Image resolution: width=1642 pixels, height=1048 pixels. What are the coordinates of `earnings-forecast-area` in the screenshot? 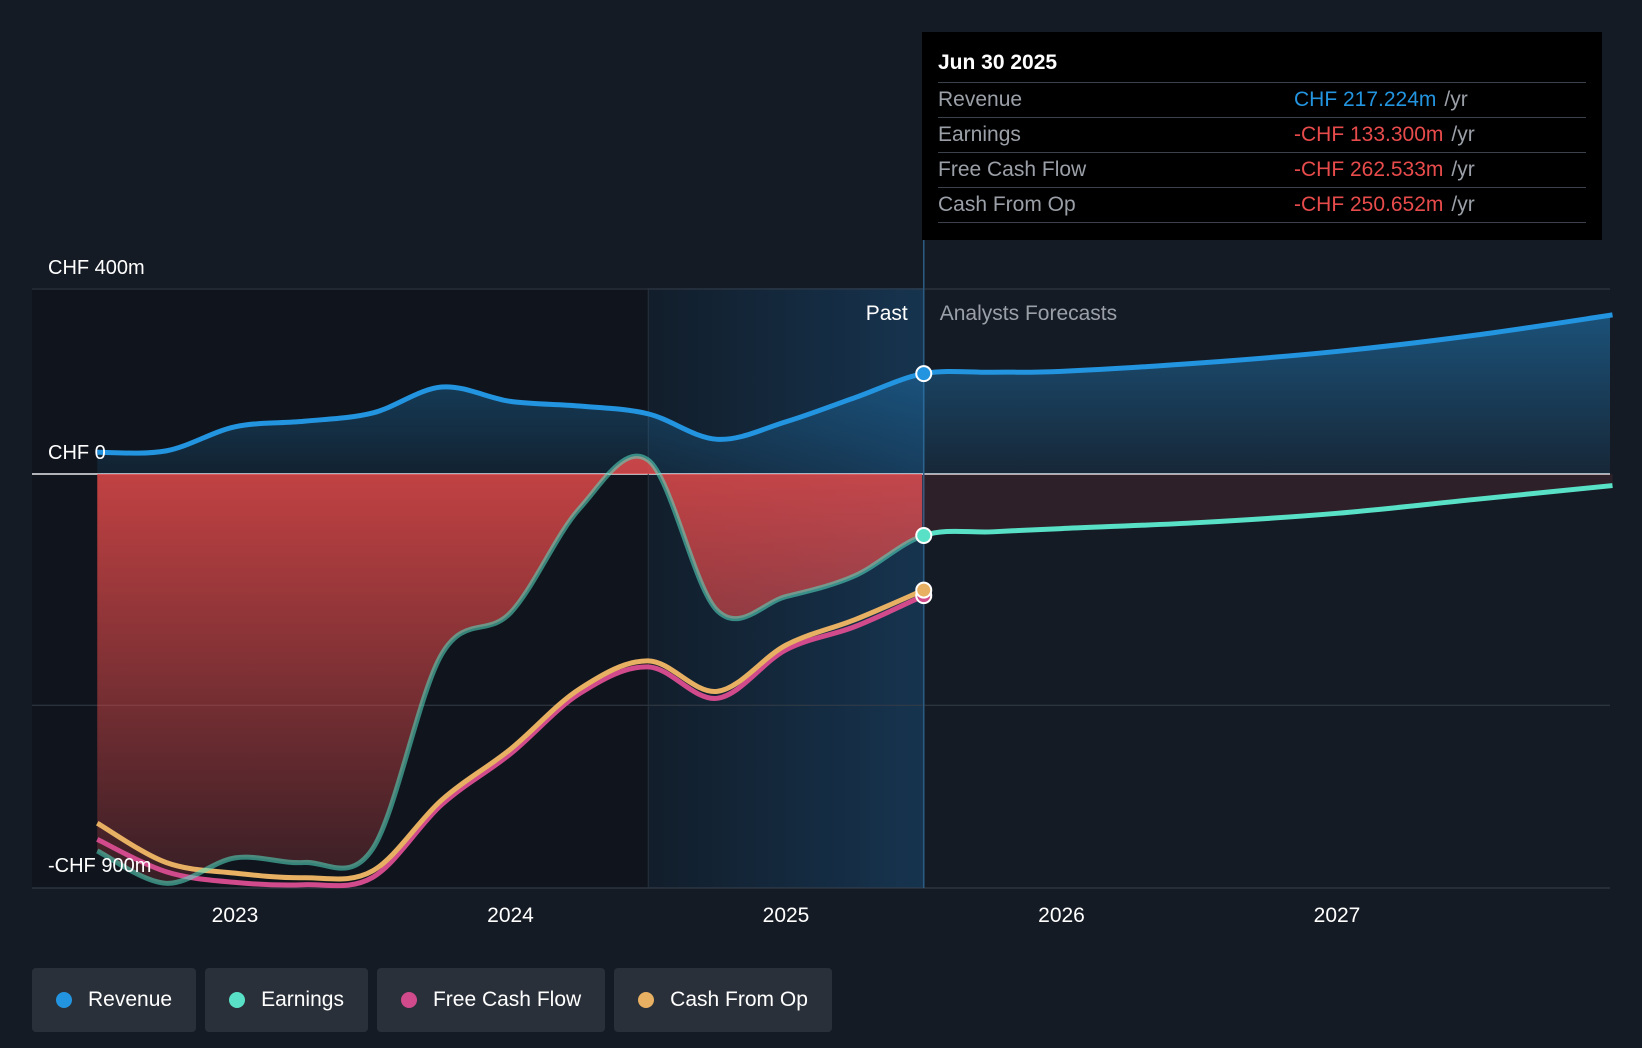 It's located at (1267, 505).